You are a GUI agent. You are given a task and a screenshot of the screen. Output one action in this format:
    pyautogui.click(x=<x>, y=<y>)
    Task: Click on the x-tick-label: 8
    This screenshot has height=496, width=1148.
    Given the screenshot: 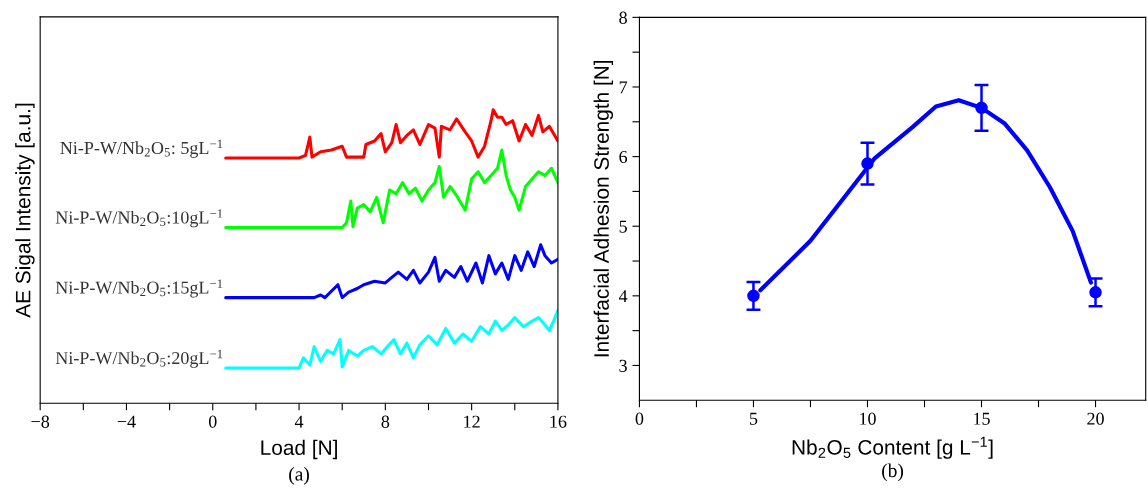 What is the action you would take?
    pyautogui.click(x=385, y=421)
    